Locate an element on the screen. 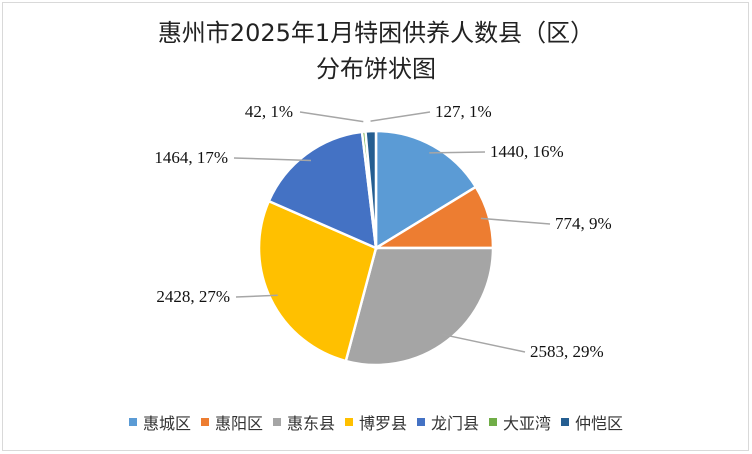 The image size is (752, 454). legend-item: 惠阳区 is located at coordinates (231, 422).